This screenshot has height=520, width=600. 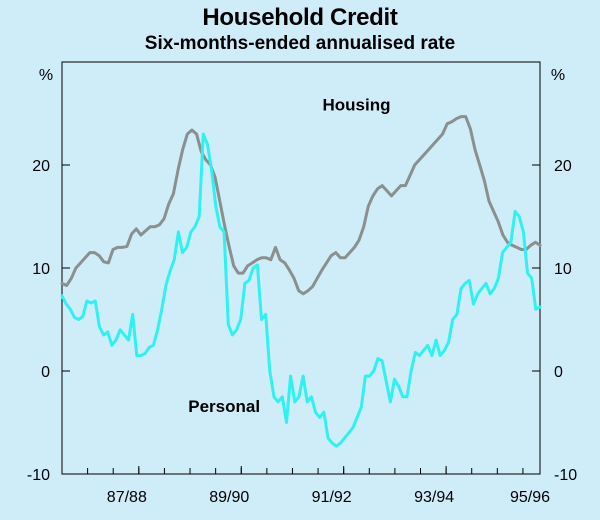 What do you see at coordinates (41, 269) in the screenshot?
I see `y-tick-label-left: 10` at bounding box center [41, 269].